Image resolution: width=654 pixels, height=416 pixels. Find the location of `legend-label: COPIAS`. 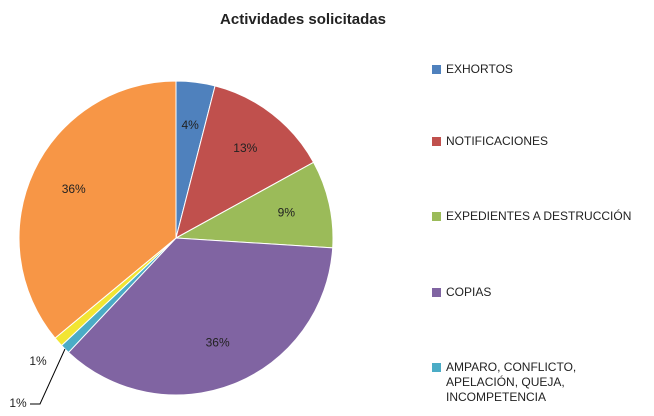

legend-label: COPIAS is located at coordinates (469, 292).